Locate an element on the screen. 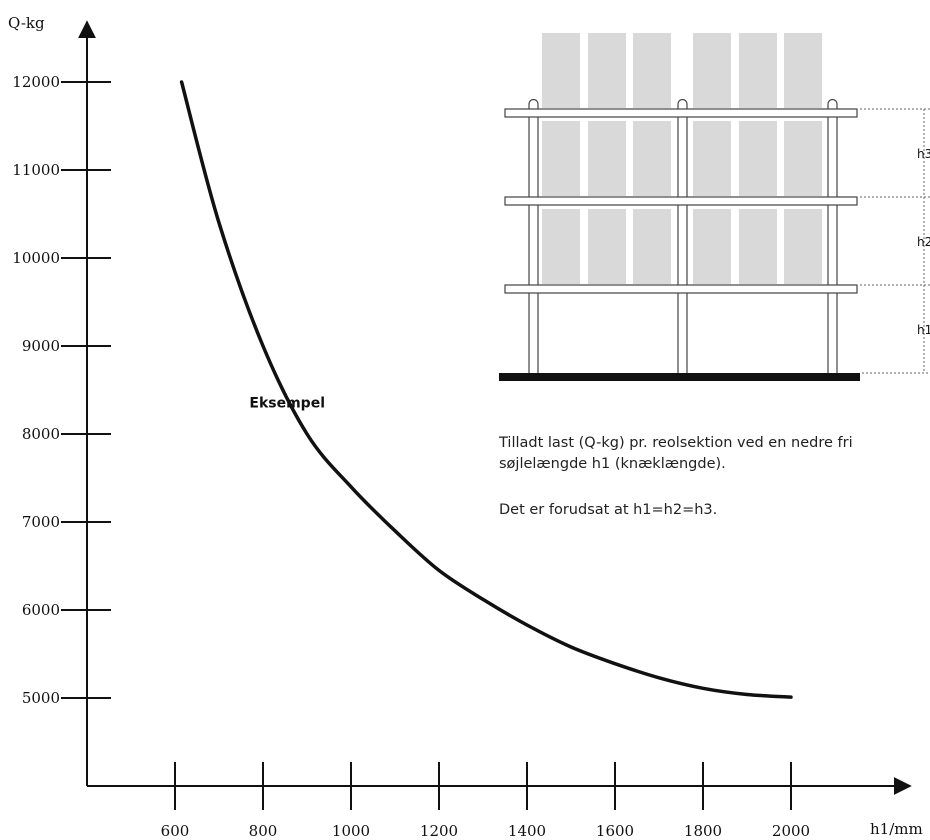  x-tick-label: 1200 is located at coordinates (439, 831).